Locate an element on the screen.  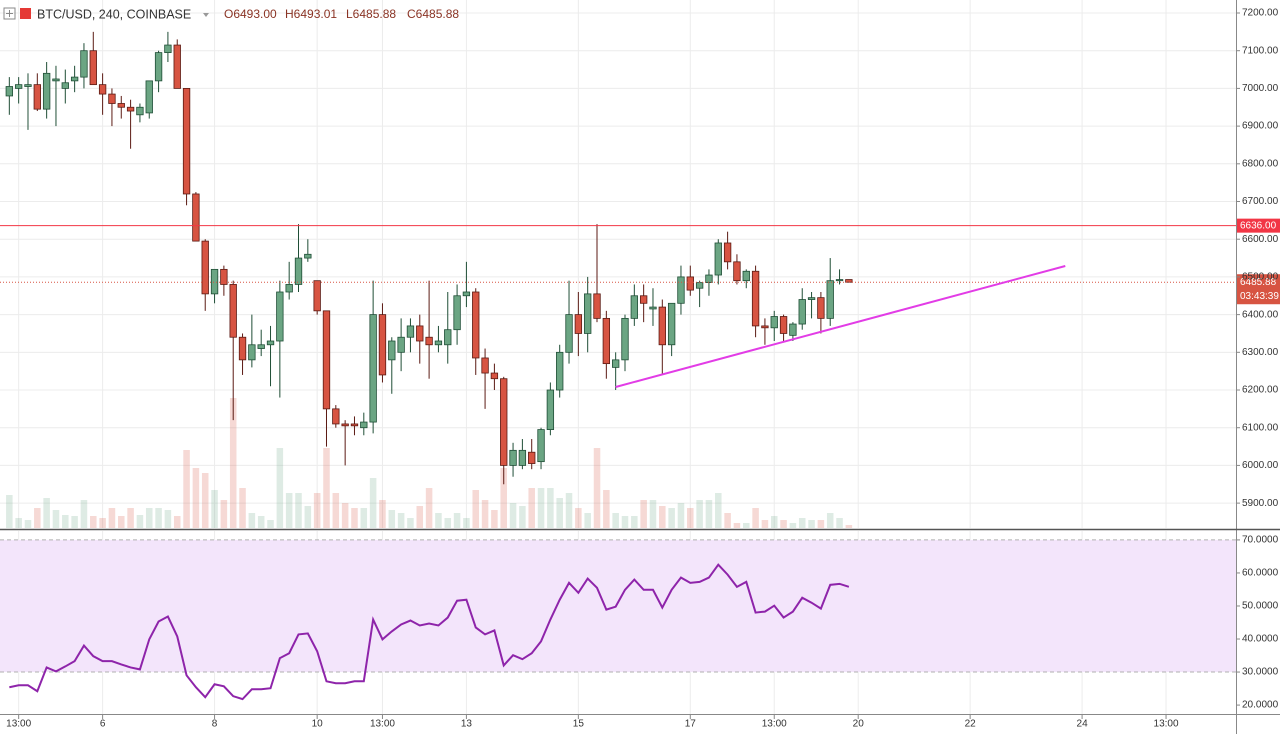
x-tick-label: 6 is located at coordinates (103, 724).